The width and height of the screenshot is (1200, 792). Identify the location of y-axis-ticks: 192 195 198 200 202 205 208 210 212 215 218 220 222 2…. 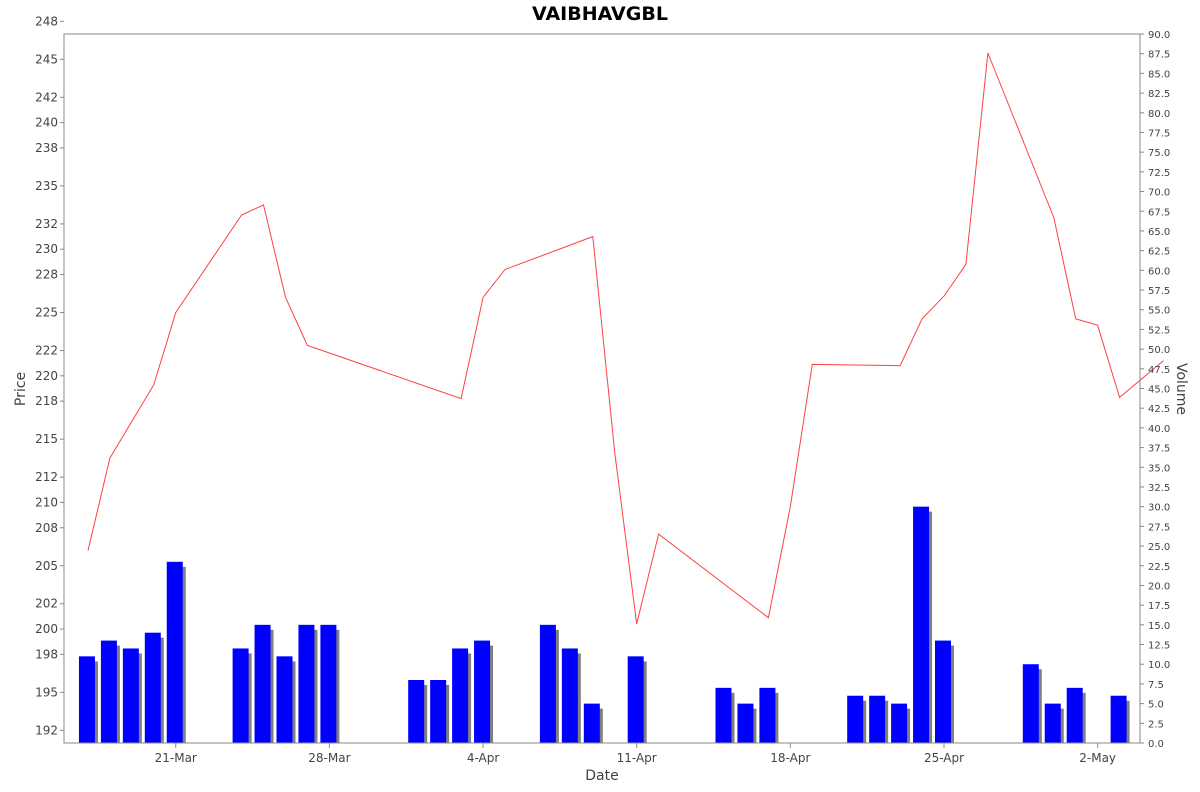
(49, 375).